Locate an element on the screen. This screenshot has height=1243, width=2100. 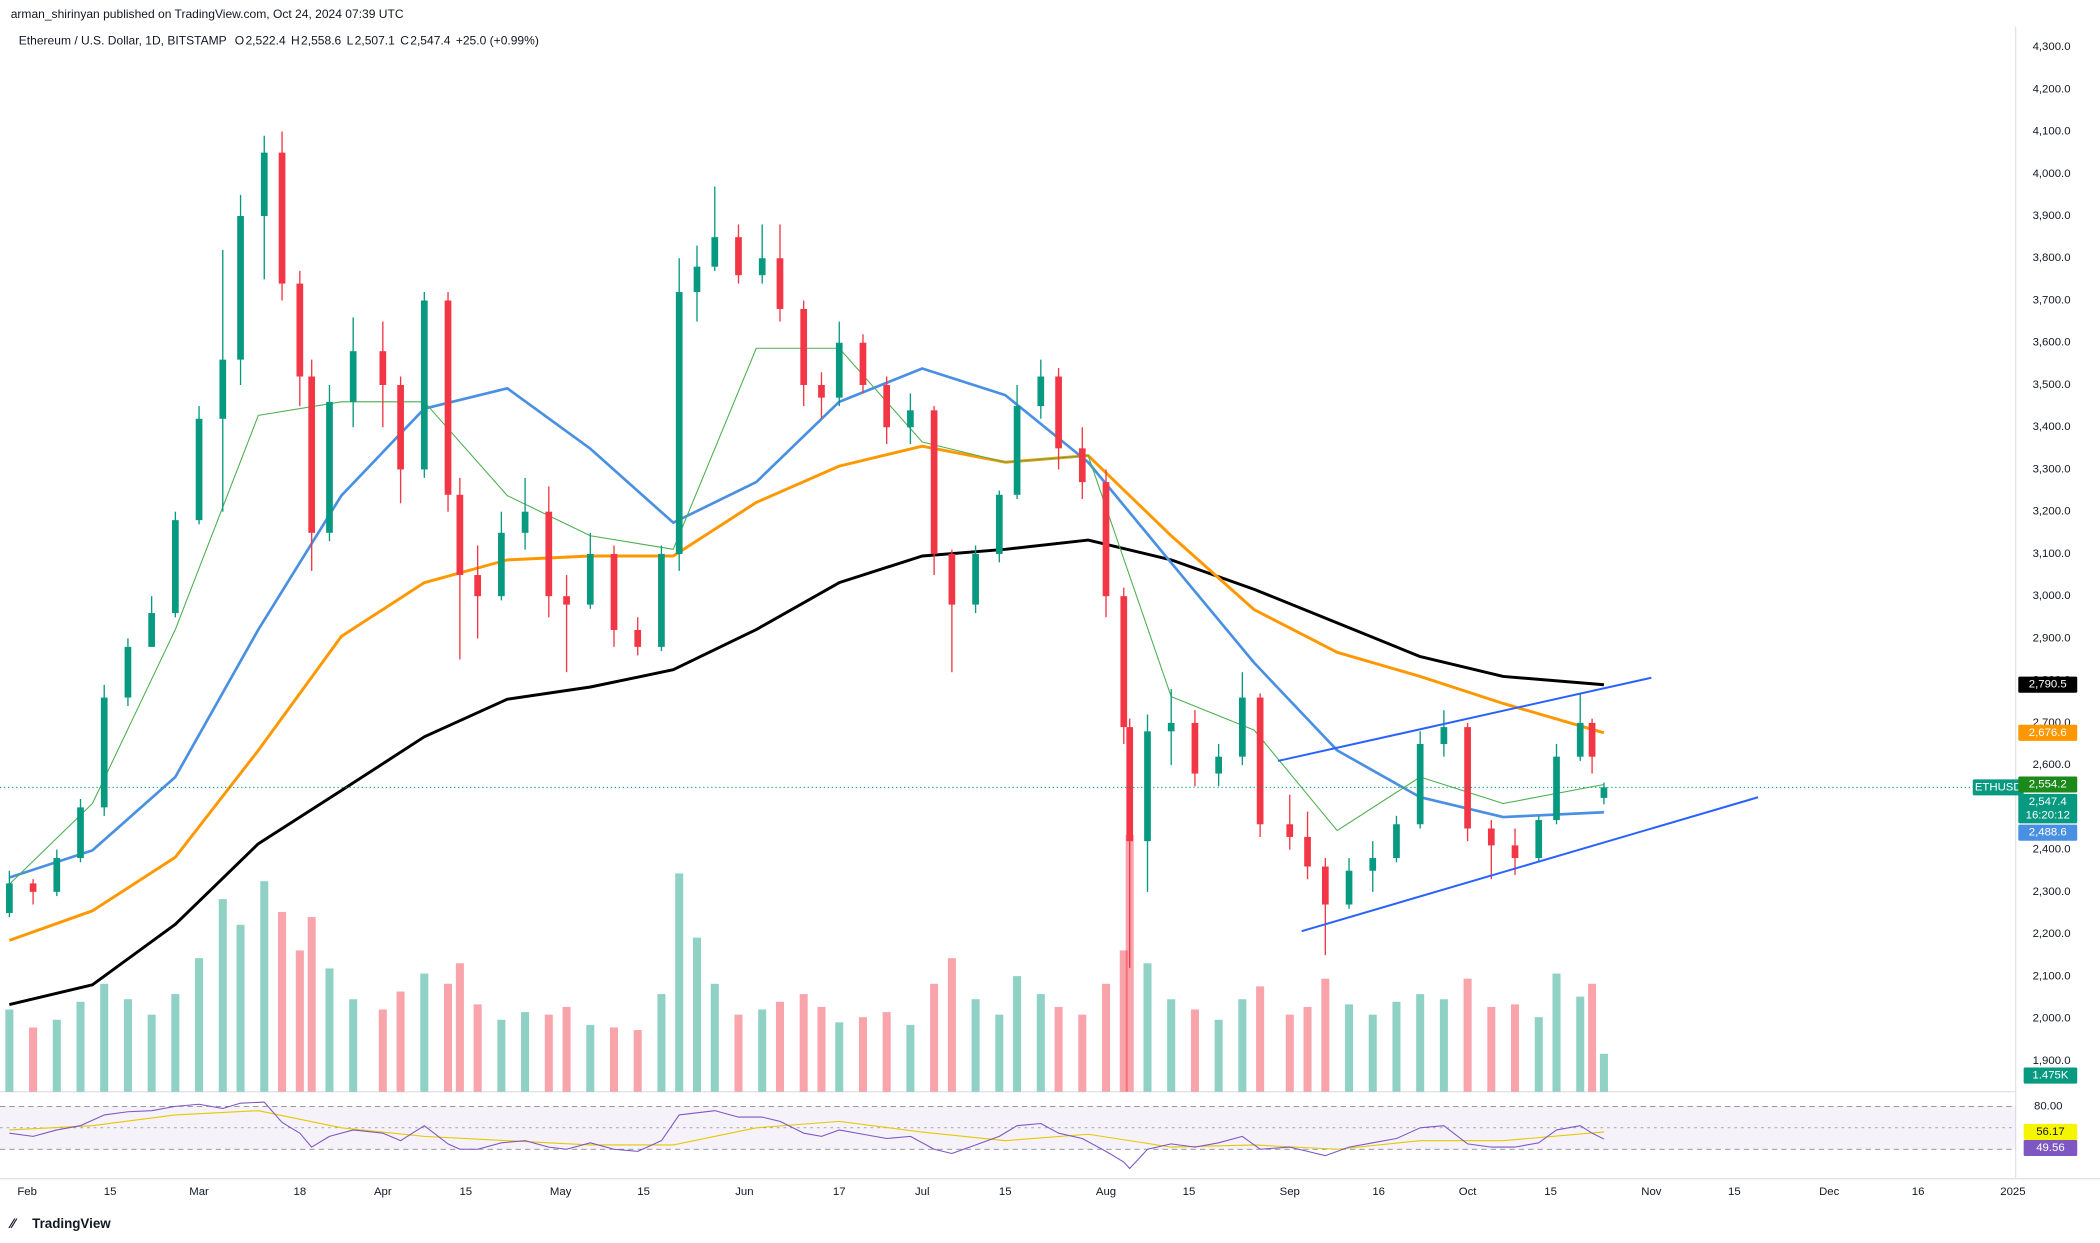
x-tick-label: May is located at coordinates (561, 1192).